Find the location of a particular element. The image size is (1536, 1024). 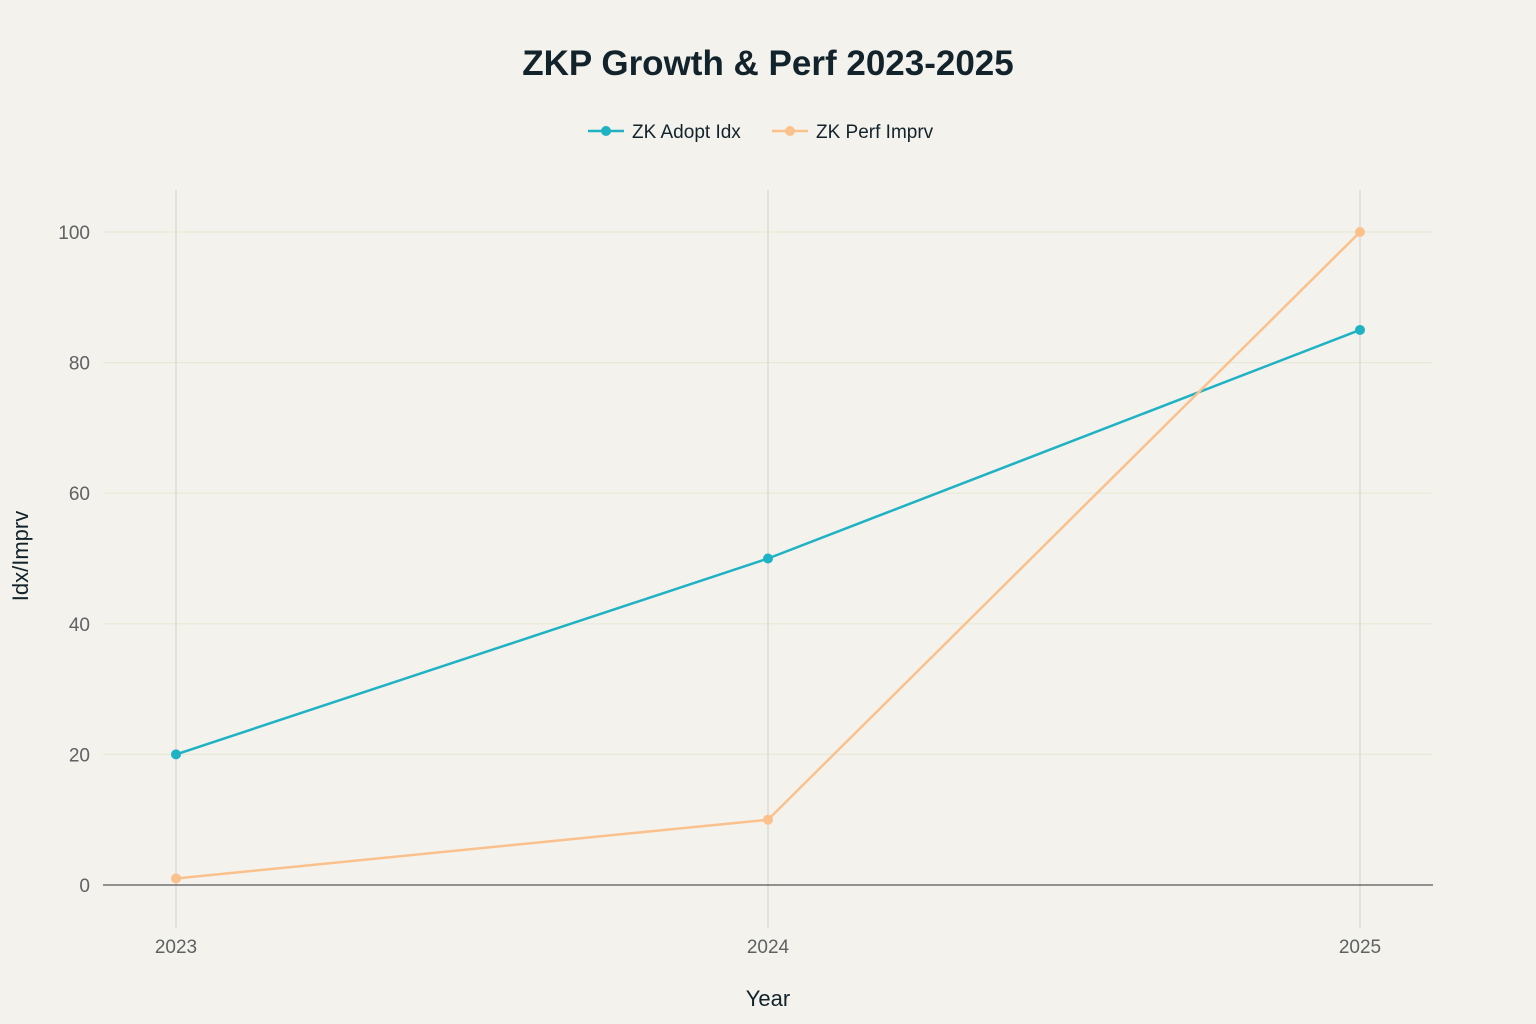

y-tick-label: 0 is located at coordinates (84, 886).